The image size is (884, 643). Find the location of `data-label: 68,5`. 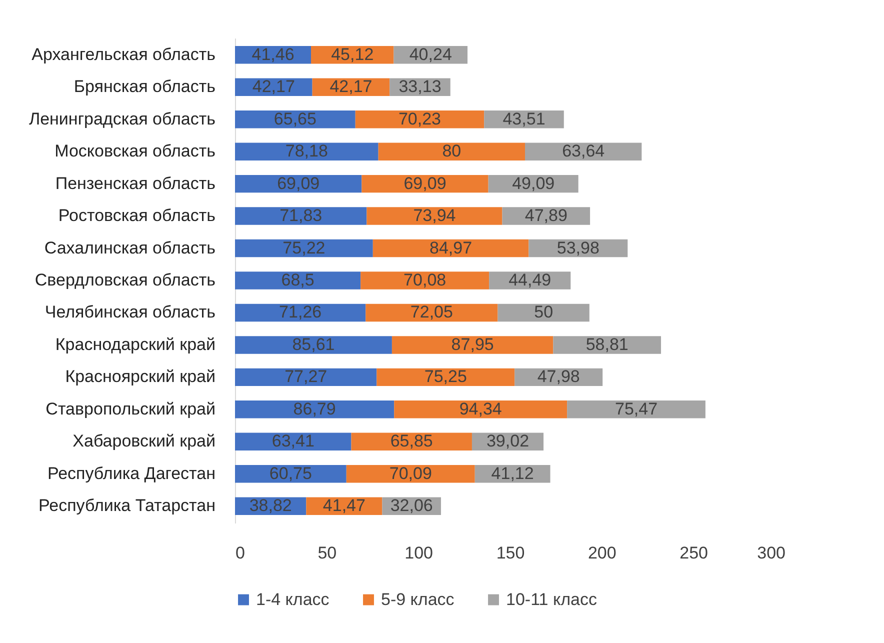

data-label: 68,5 is located at coordinates (297, 280).